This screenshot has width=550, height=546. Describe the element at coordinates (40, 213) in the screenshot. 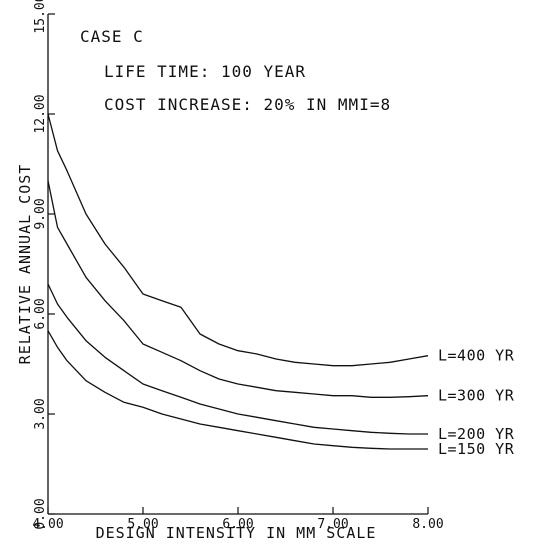

I see `y-tick-label: 9.00` at that location.